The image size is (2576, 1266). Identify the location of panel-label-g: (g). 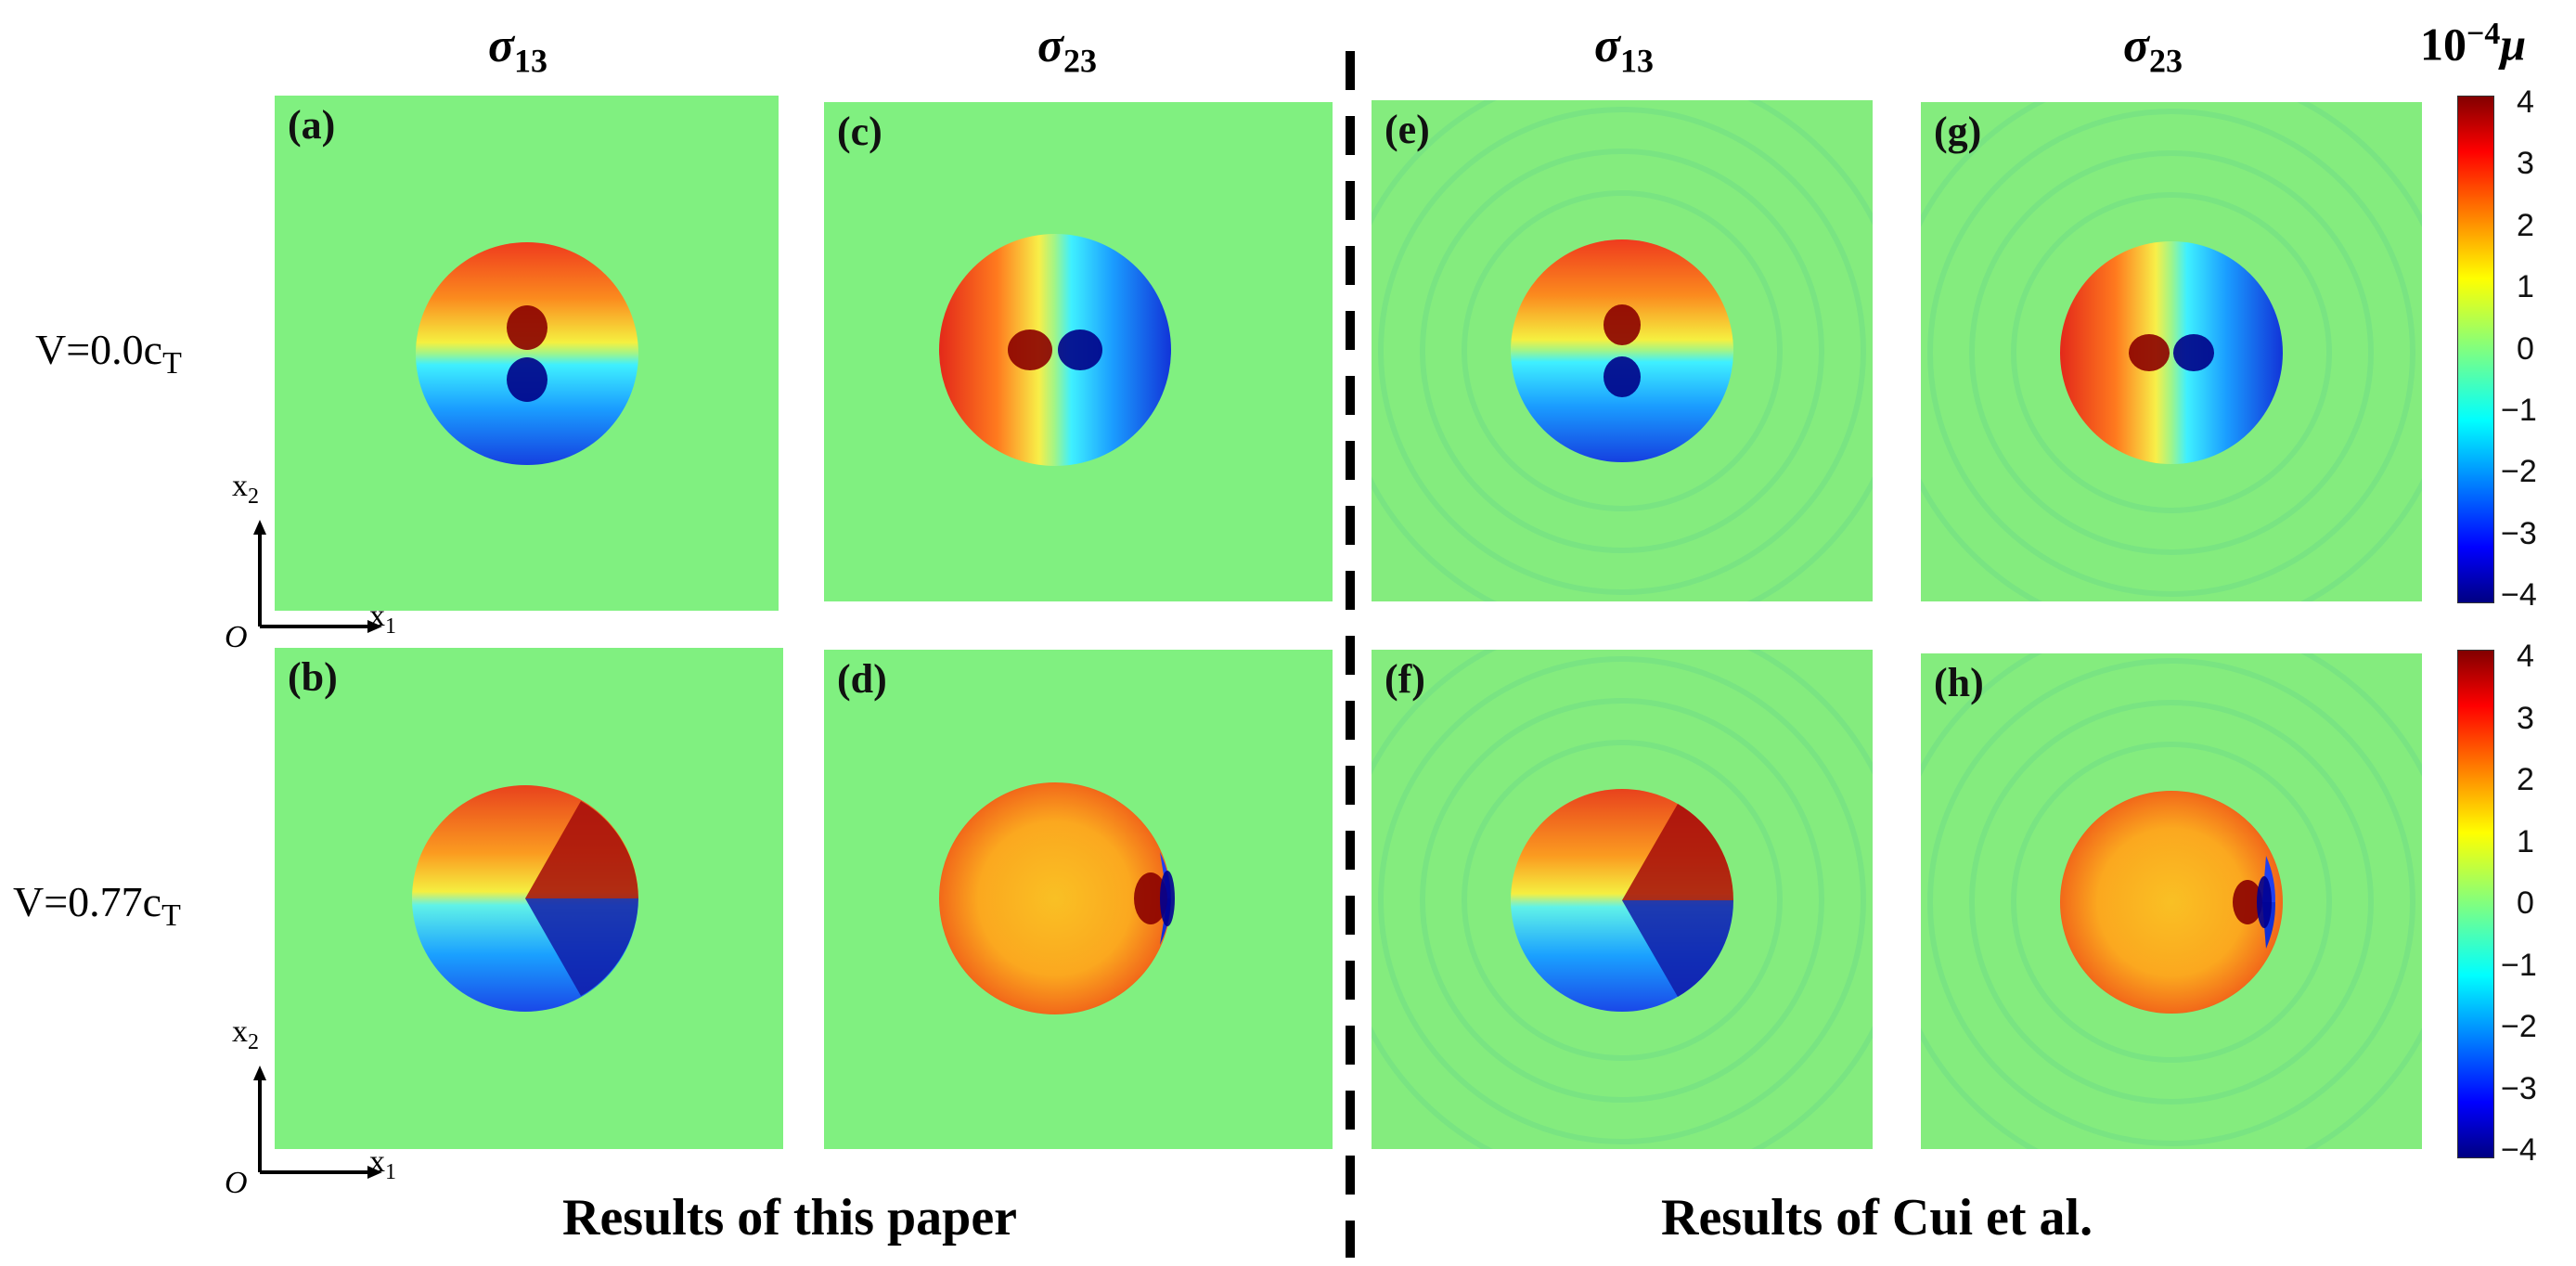
(1958, 131).